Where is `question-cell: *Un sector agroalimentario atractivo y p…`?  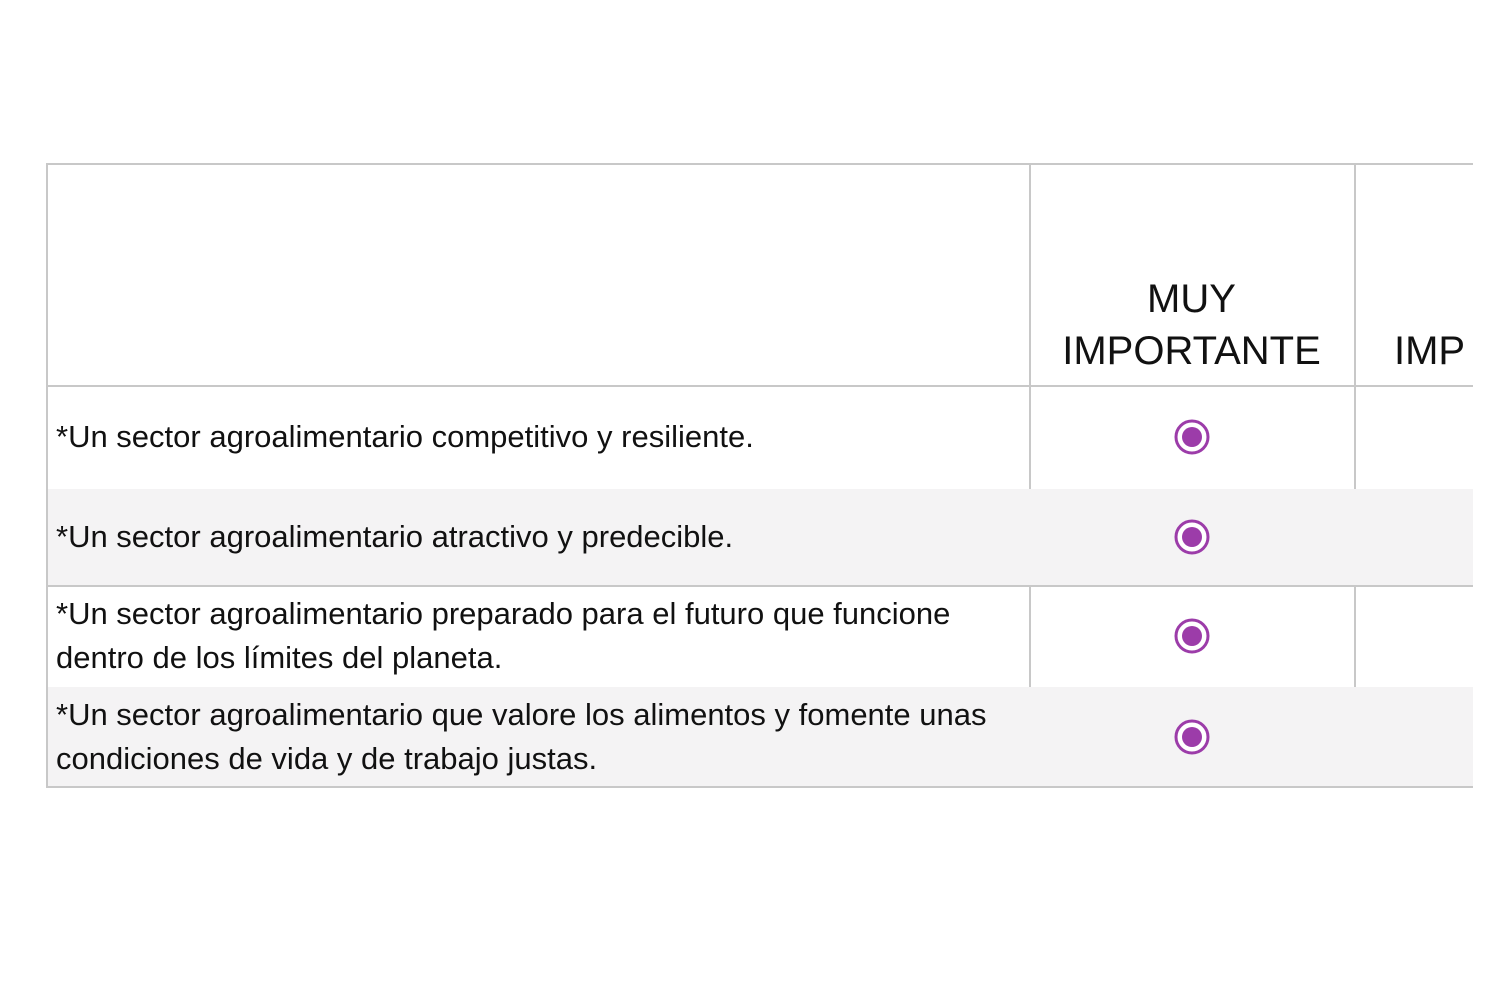 question-cell: *Un sector agroalimentario atractivo y p… is located at coordinates (539, 538).